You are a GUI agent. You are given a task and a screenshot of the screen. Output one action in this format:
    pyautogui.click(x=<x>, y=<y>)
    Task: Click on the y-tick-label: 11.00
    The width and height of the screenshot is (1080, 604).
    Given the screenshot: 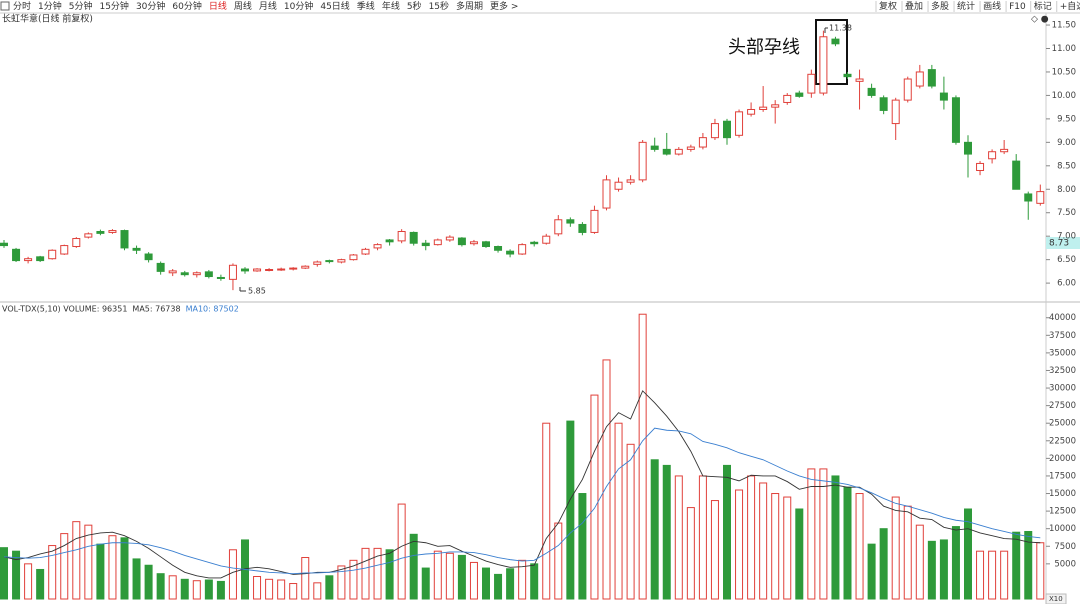 What is the action you would take?
    pyautogui.click(x=1064, y=49)
    